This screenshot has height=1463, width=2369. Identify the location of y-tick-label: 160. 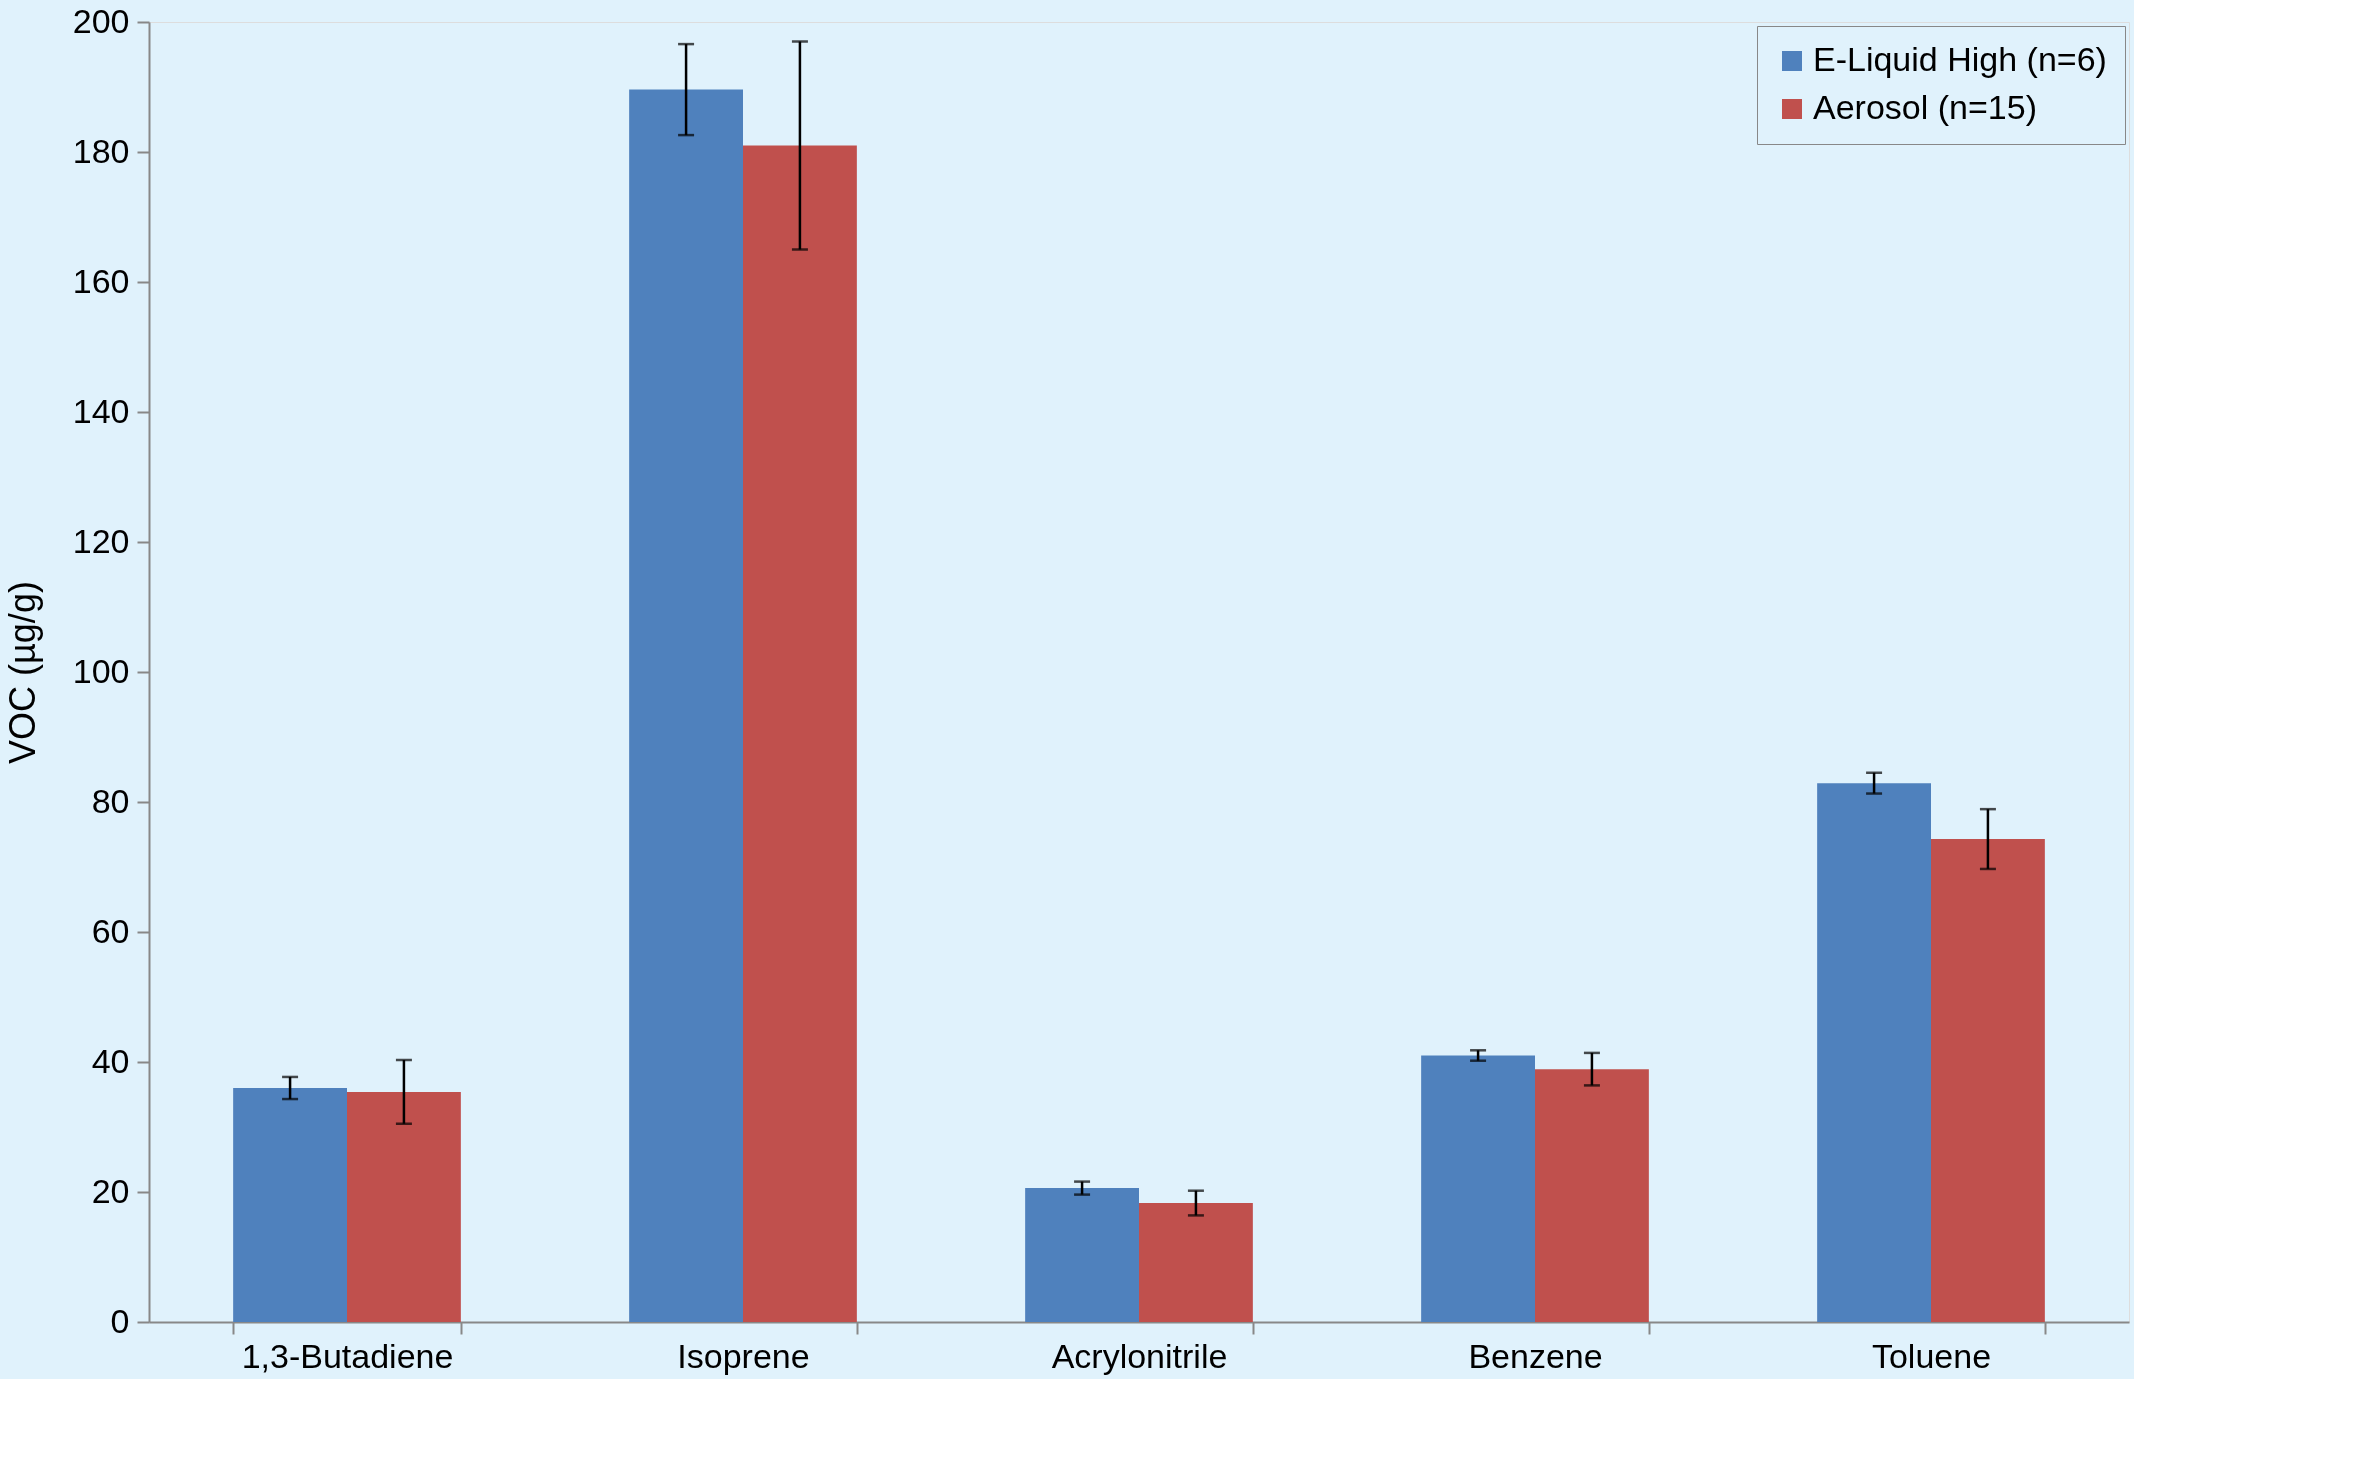
(101, 280).